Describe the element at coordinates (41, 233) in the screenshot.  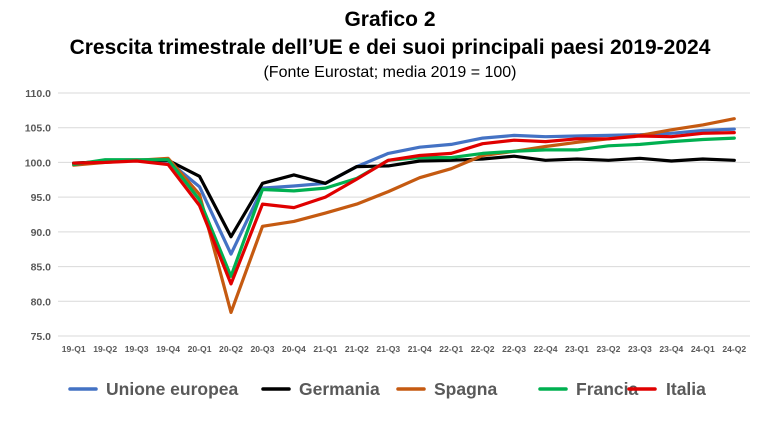
I see `y-tick-label: 90.0` at that location.